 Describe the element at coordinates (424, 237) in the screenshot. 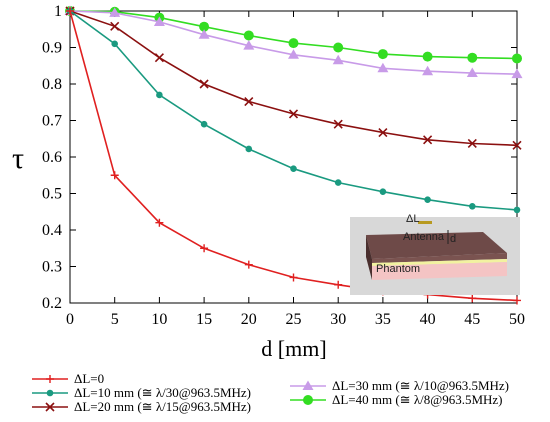

I see `inset-antenna-label: Antenna` at that location.